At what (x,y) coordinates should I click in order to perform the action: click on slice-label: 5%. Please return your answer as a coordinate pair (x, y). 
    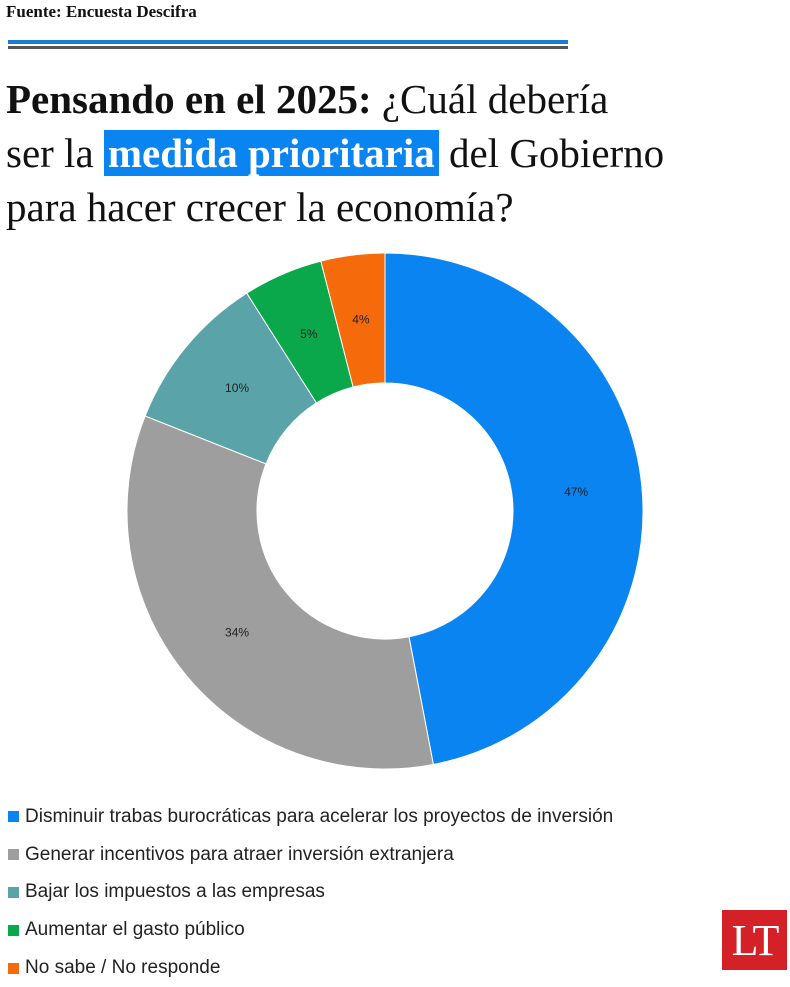
    Looking at the image, I should click on (309, 334).